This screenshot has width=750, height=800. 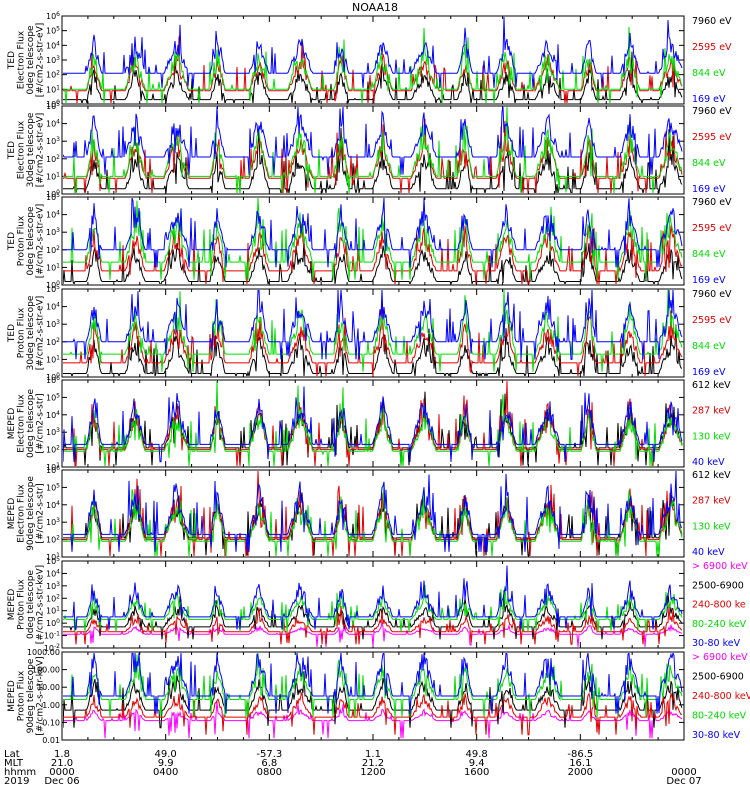 I want to click on x-axis-mlt-label: 21.0, so click(x=62, y=763).